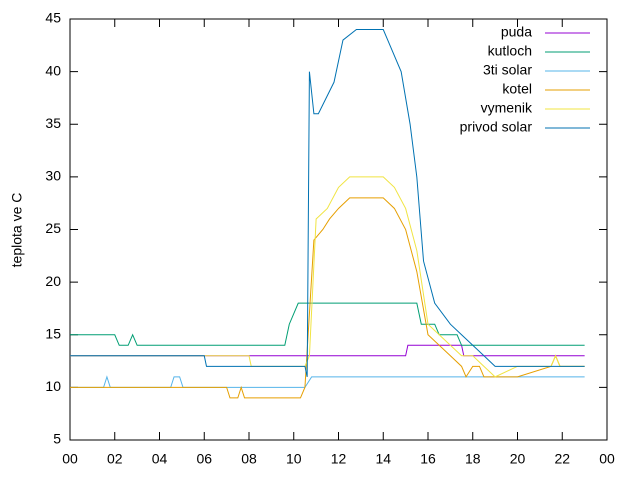 This screenshot has height=480, width=640. Describe the element at coordinates (53, 123) in the screenshot. I see `y-tick-label: 35` at that location.